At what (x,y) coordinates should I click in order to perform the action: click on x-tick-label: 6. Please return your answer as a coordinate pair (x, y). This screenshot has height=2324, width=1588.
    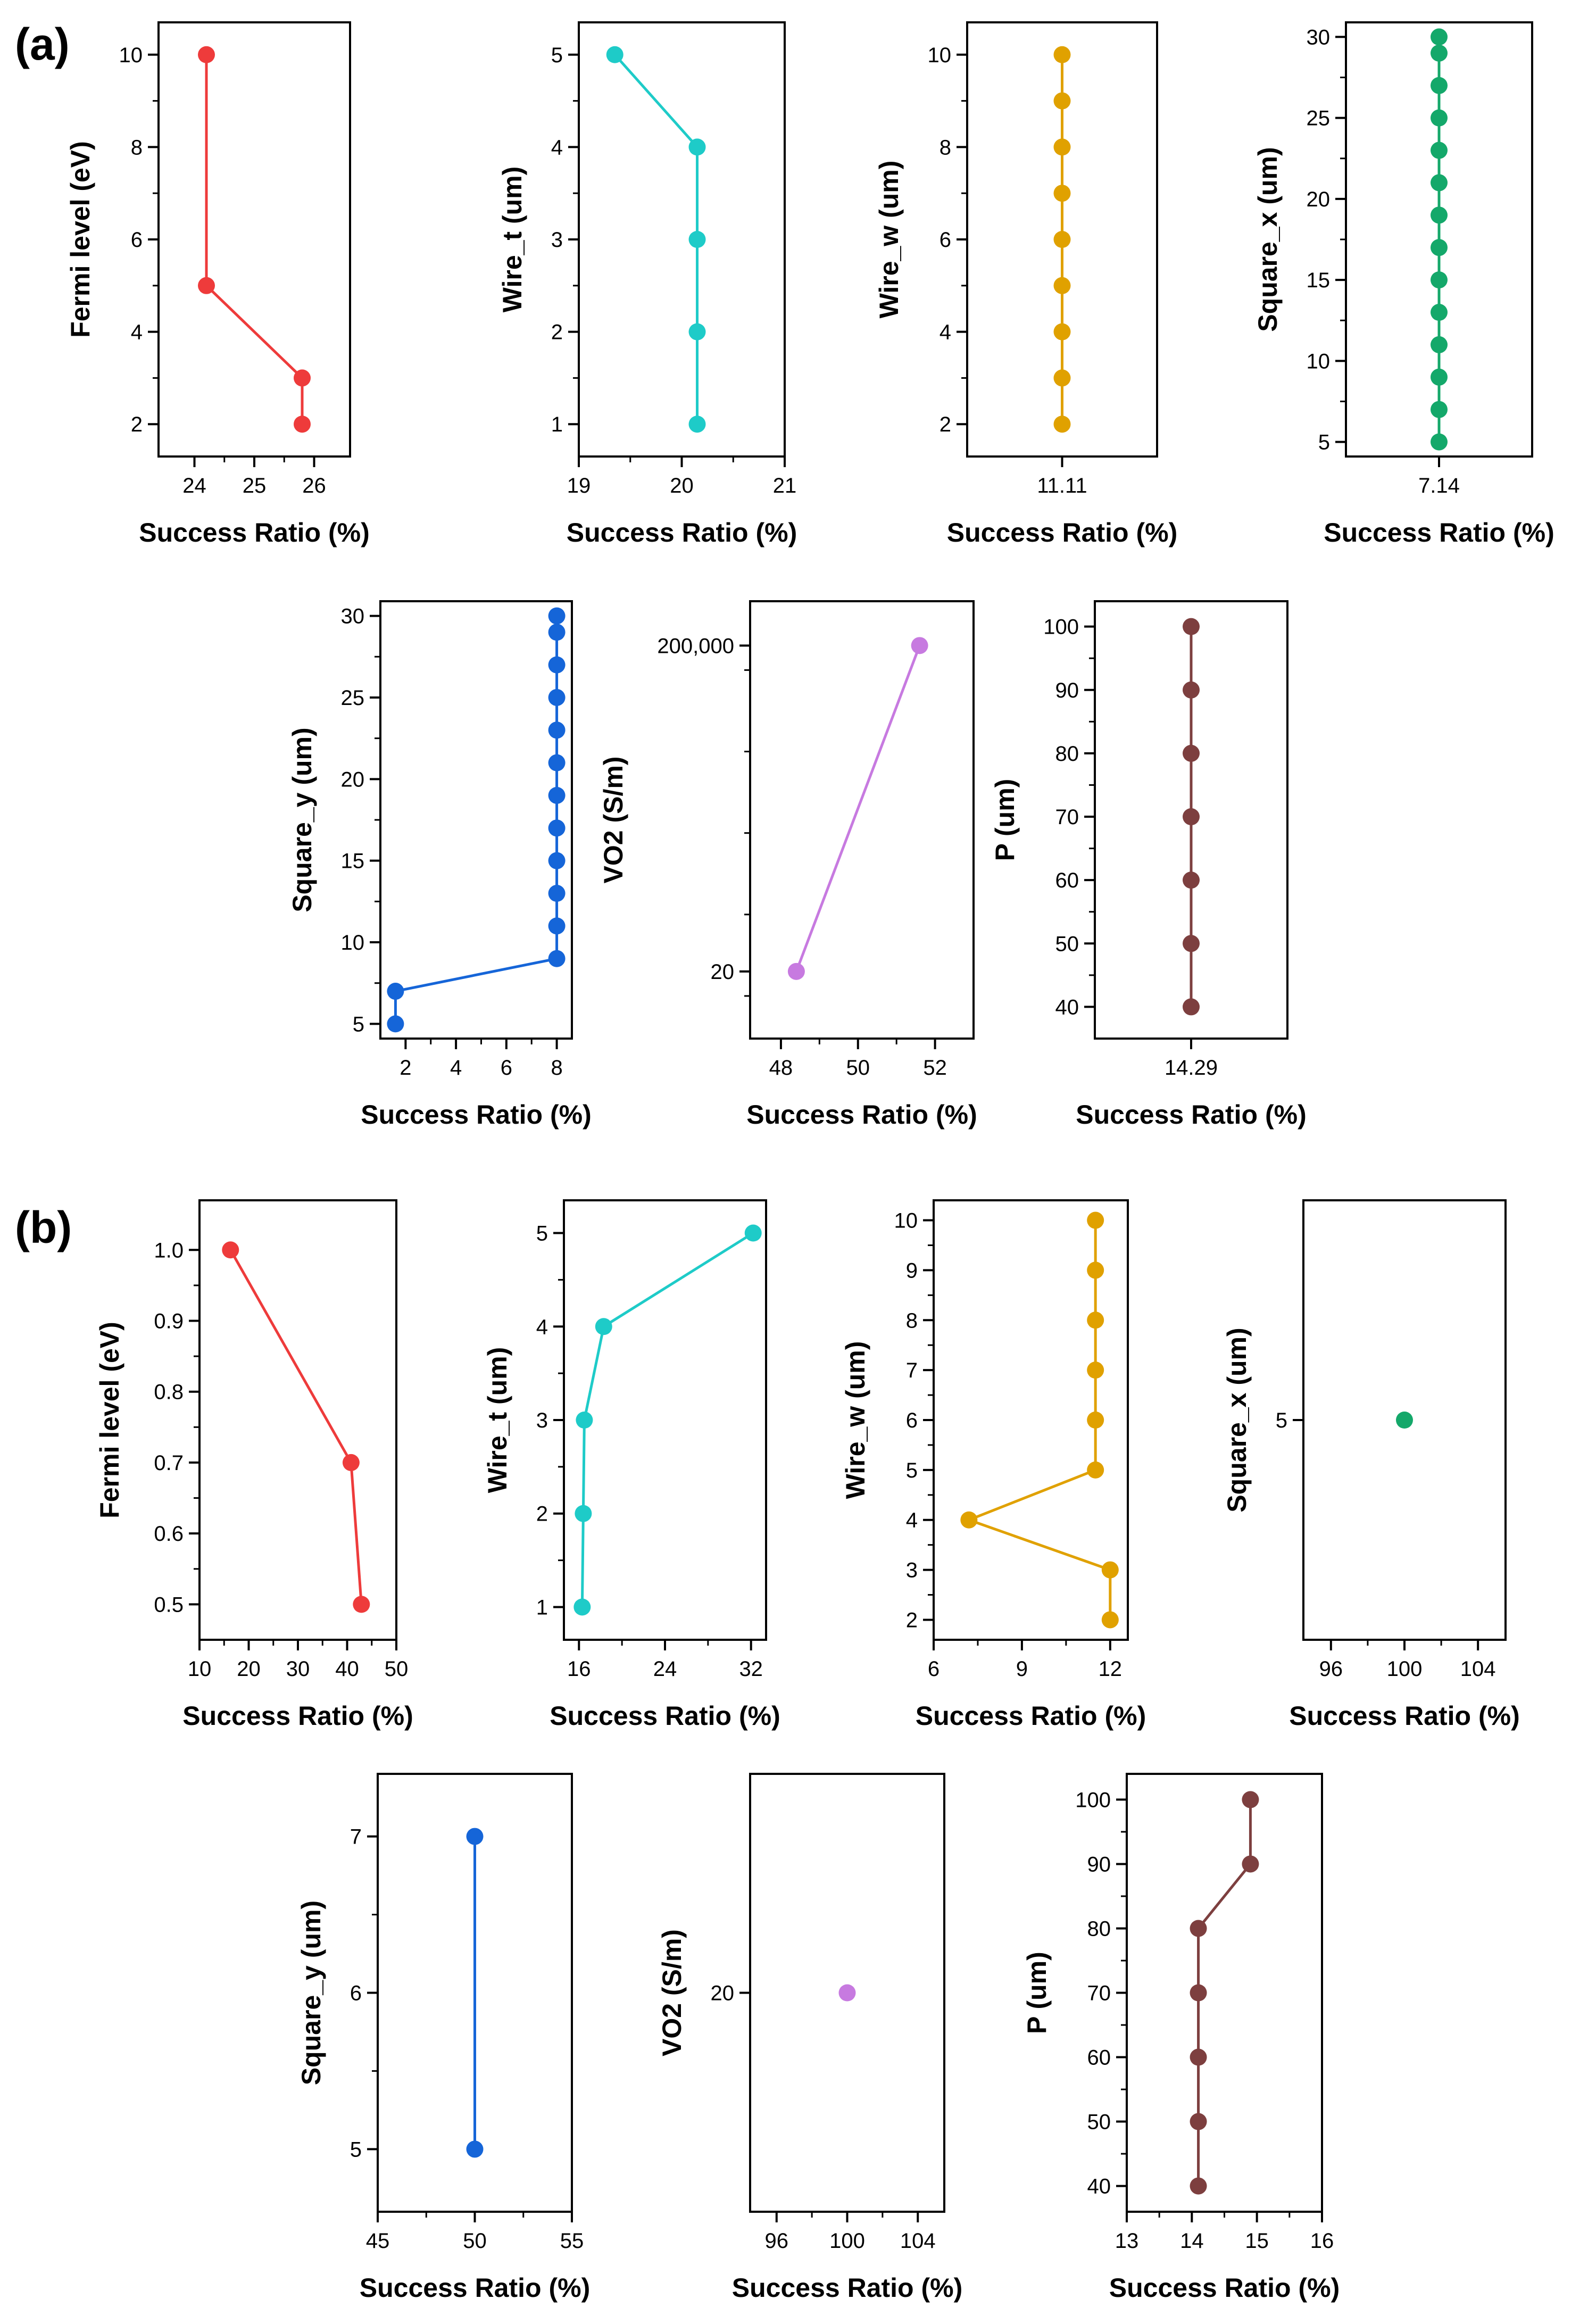
    Looking at the image, I should click on (934, 1669).